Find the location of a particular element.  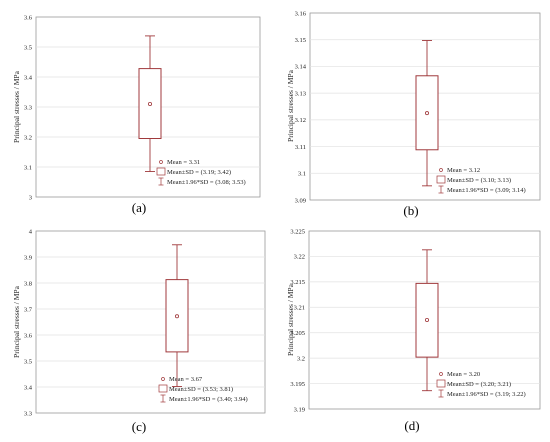

panel-label: (b) is located at coordinates (410, 210).